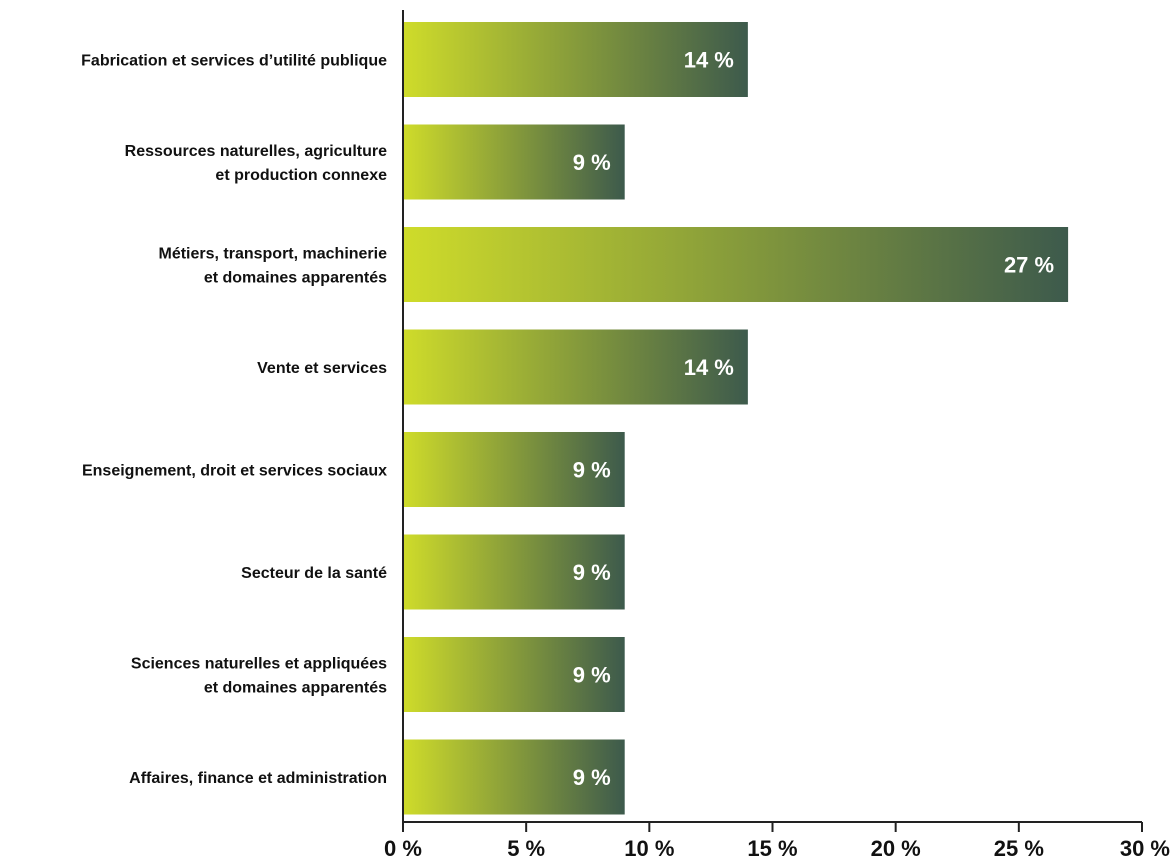  Describe the element at coordinates (256, 151) in the screenshot. I see `category-label-line: Ressources naturelles, agriculture` at that location.